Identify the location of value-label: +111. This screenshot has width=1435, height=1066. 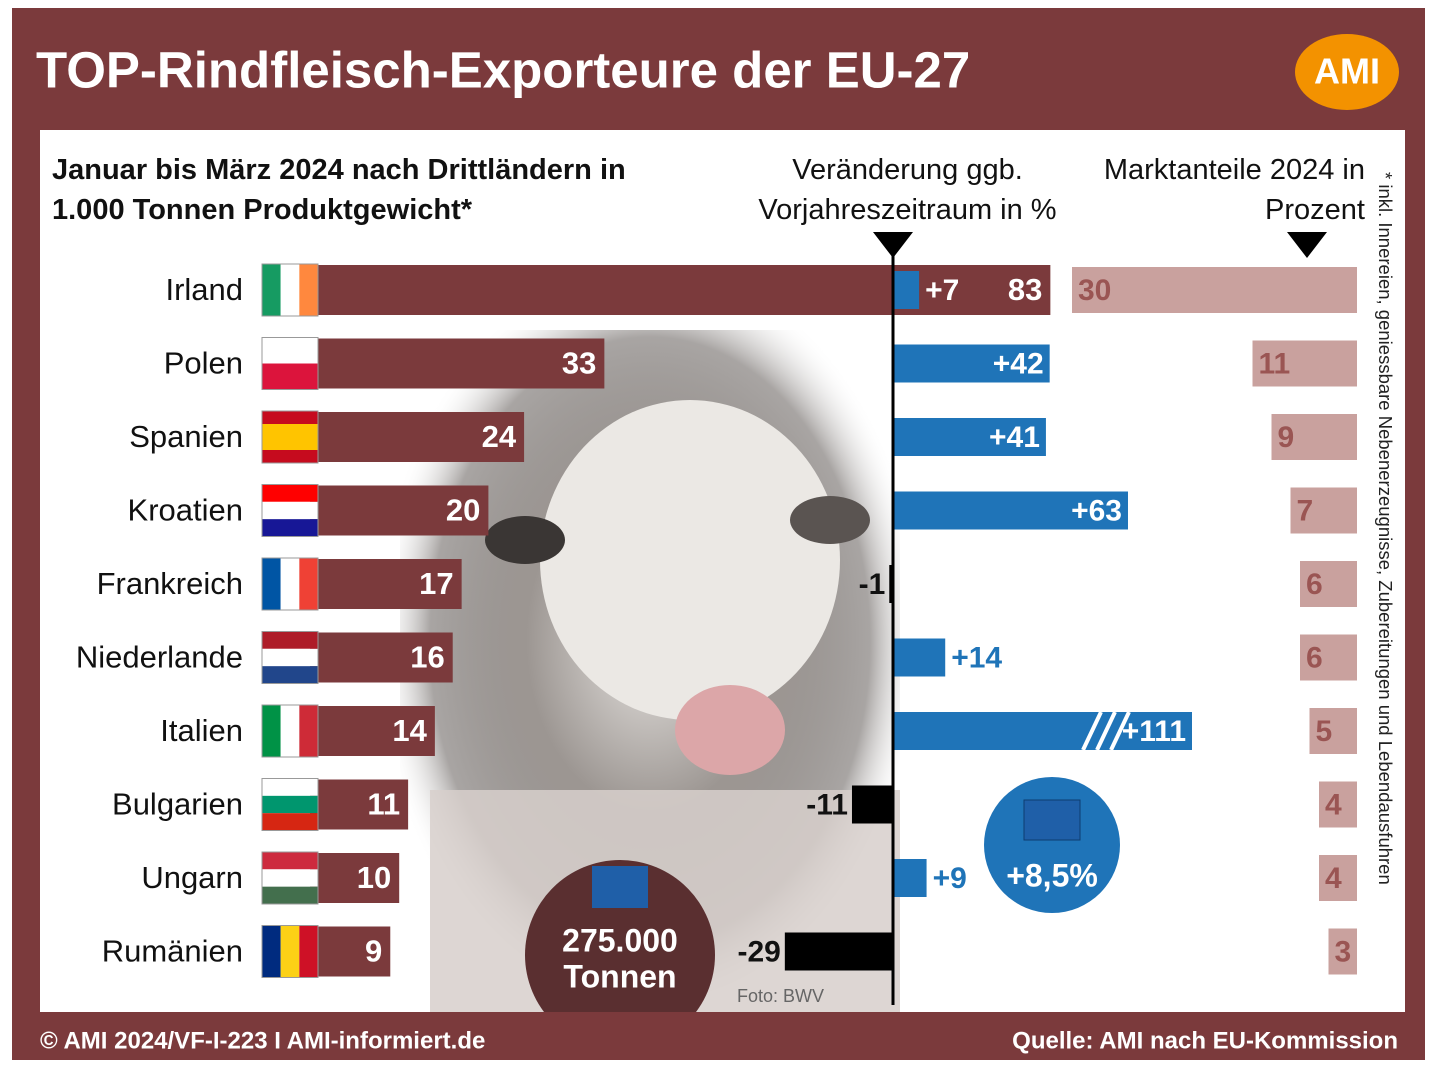
(1154, 731).